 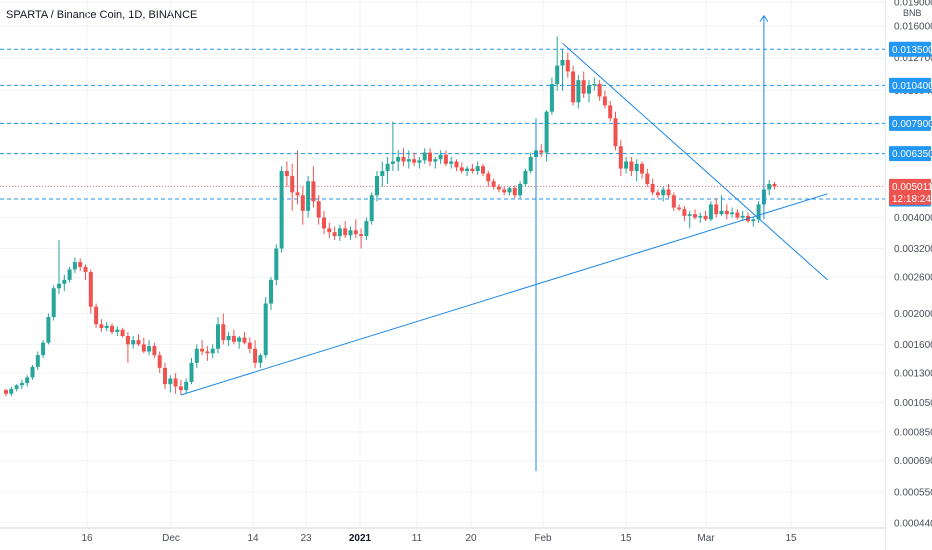 I want to click on time-axis: 16 Dec 14 23 2021 11 20 Feb 15 Mar 15, so click(x=439, y=538).